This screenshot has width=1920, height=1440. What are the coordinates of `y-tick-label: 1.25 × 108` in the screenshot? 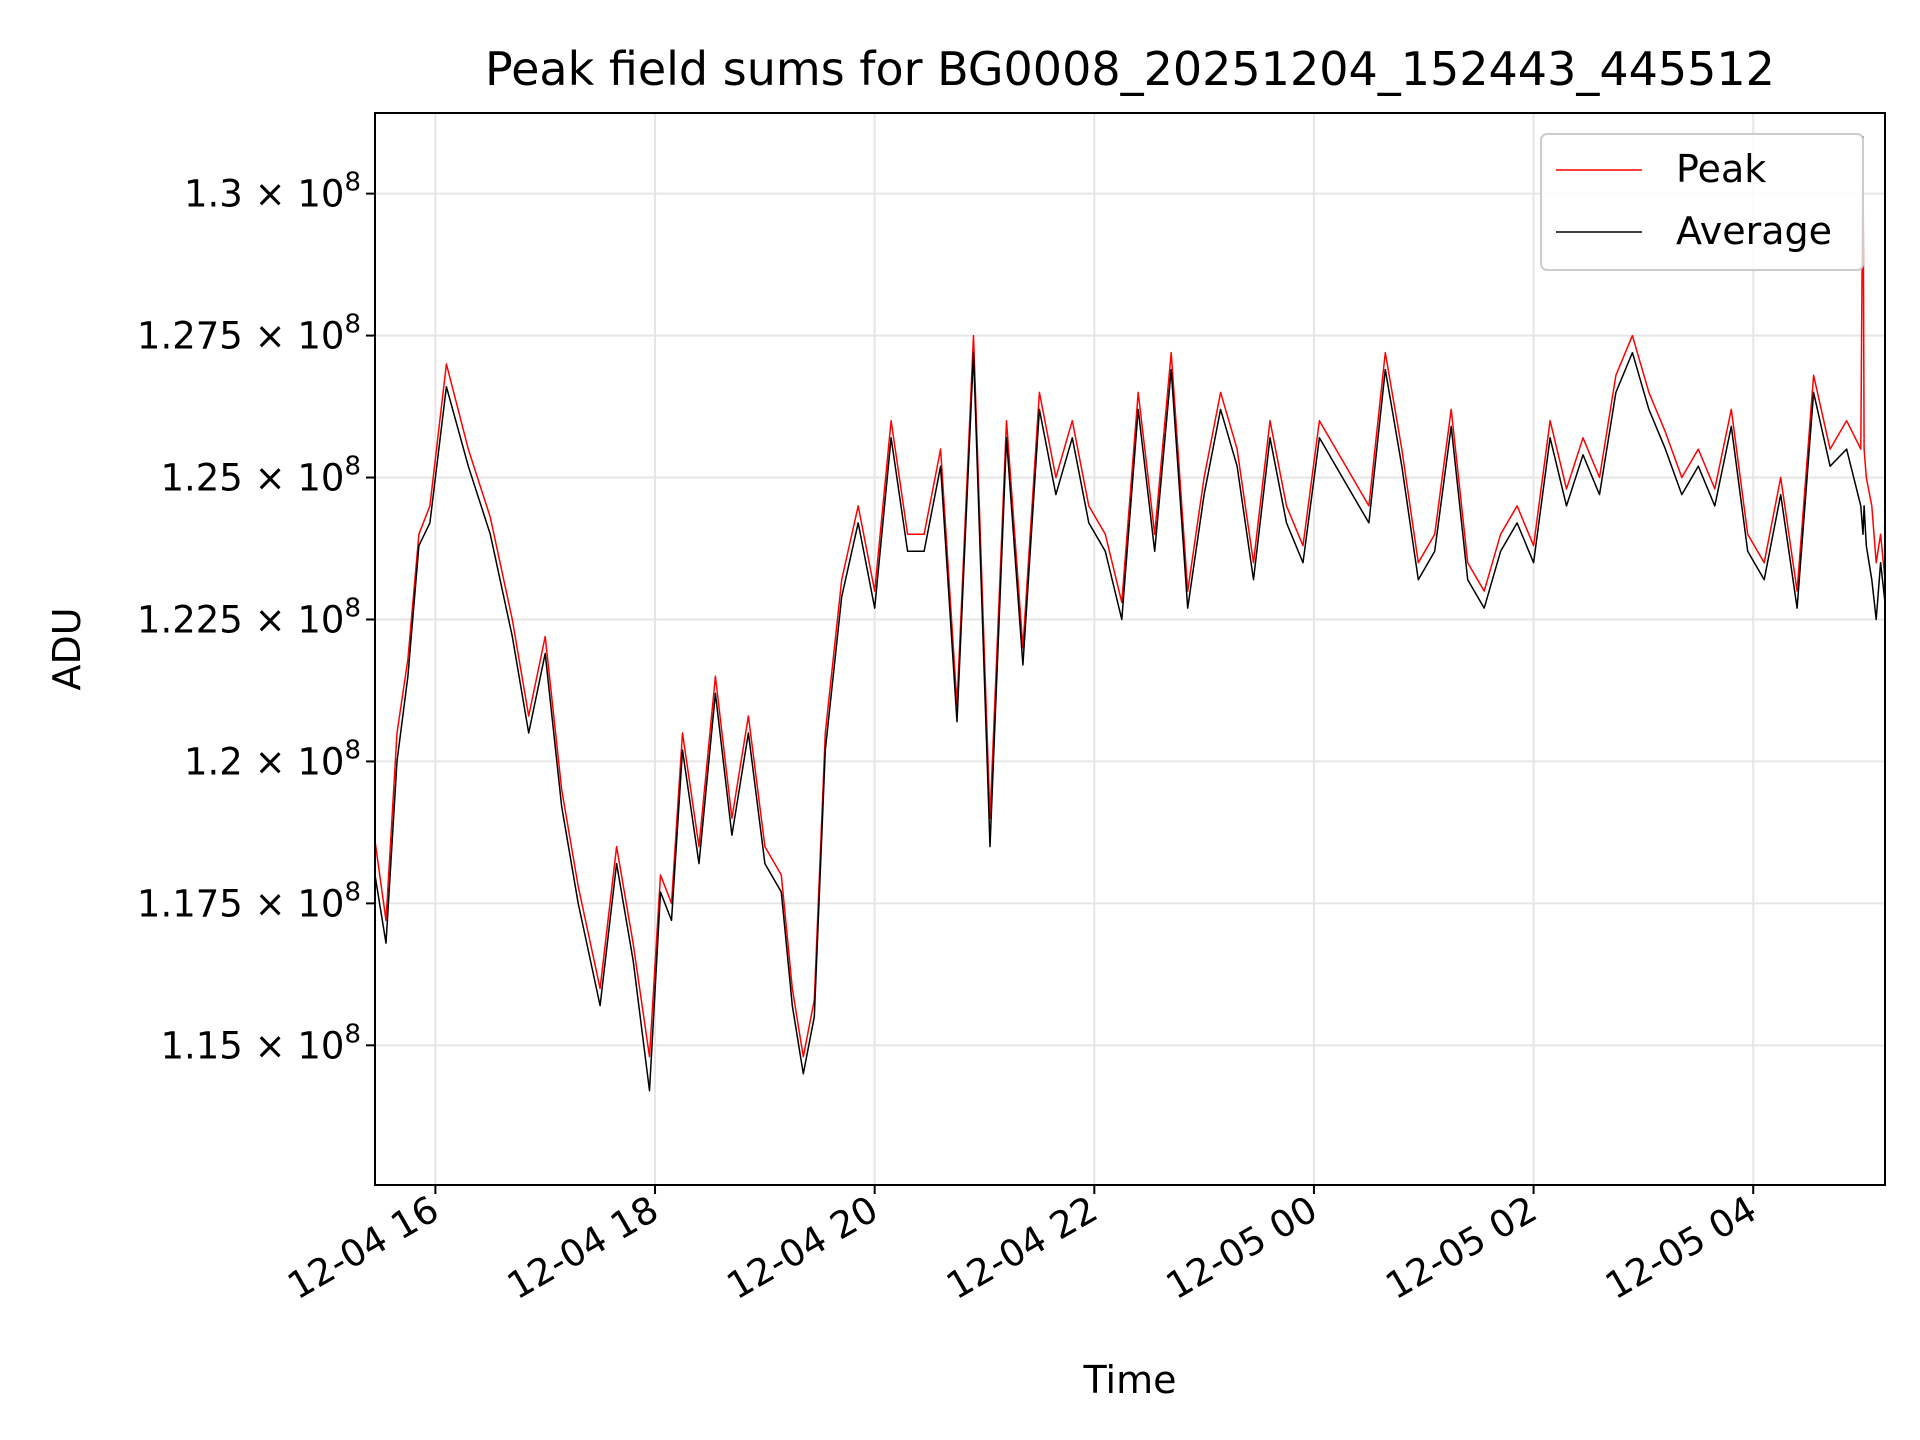 It's located at (260, 476).